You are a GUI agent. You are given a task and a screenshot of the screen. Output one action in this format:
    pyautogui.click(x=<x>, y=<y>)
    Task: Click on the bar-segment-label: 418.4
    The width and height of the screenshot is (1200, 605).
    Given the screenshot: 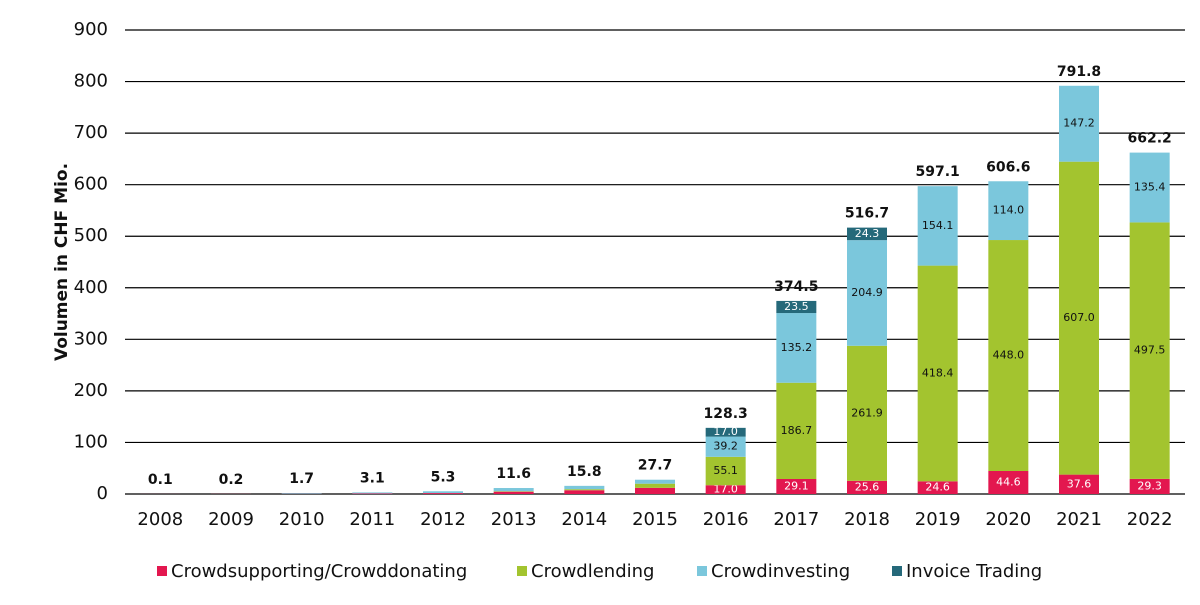 What is the action you would take?
    pyautogui.click(x=938, y=372)
    